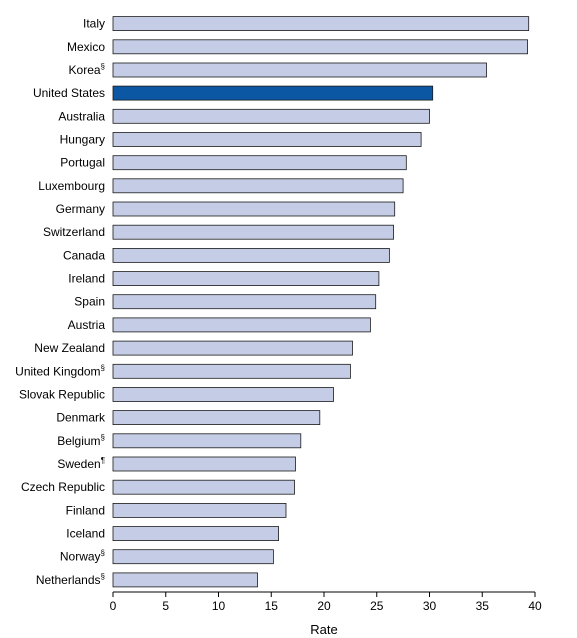 This screenshot has height=638, width=577. Describe the element at coordinates (80, 209) in the screenshot. I see `category-label-germany: Germany` at that location.